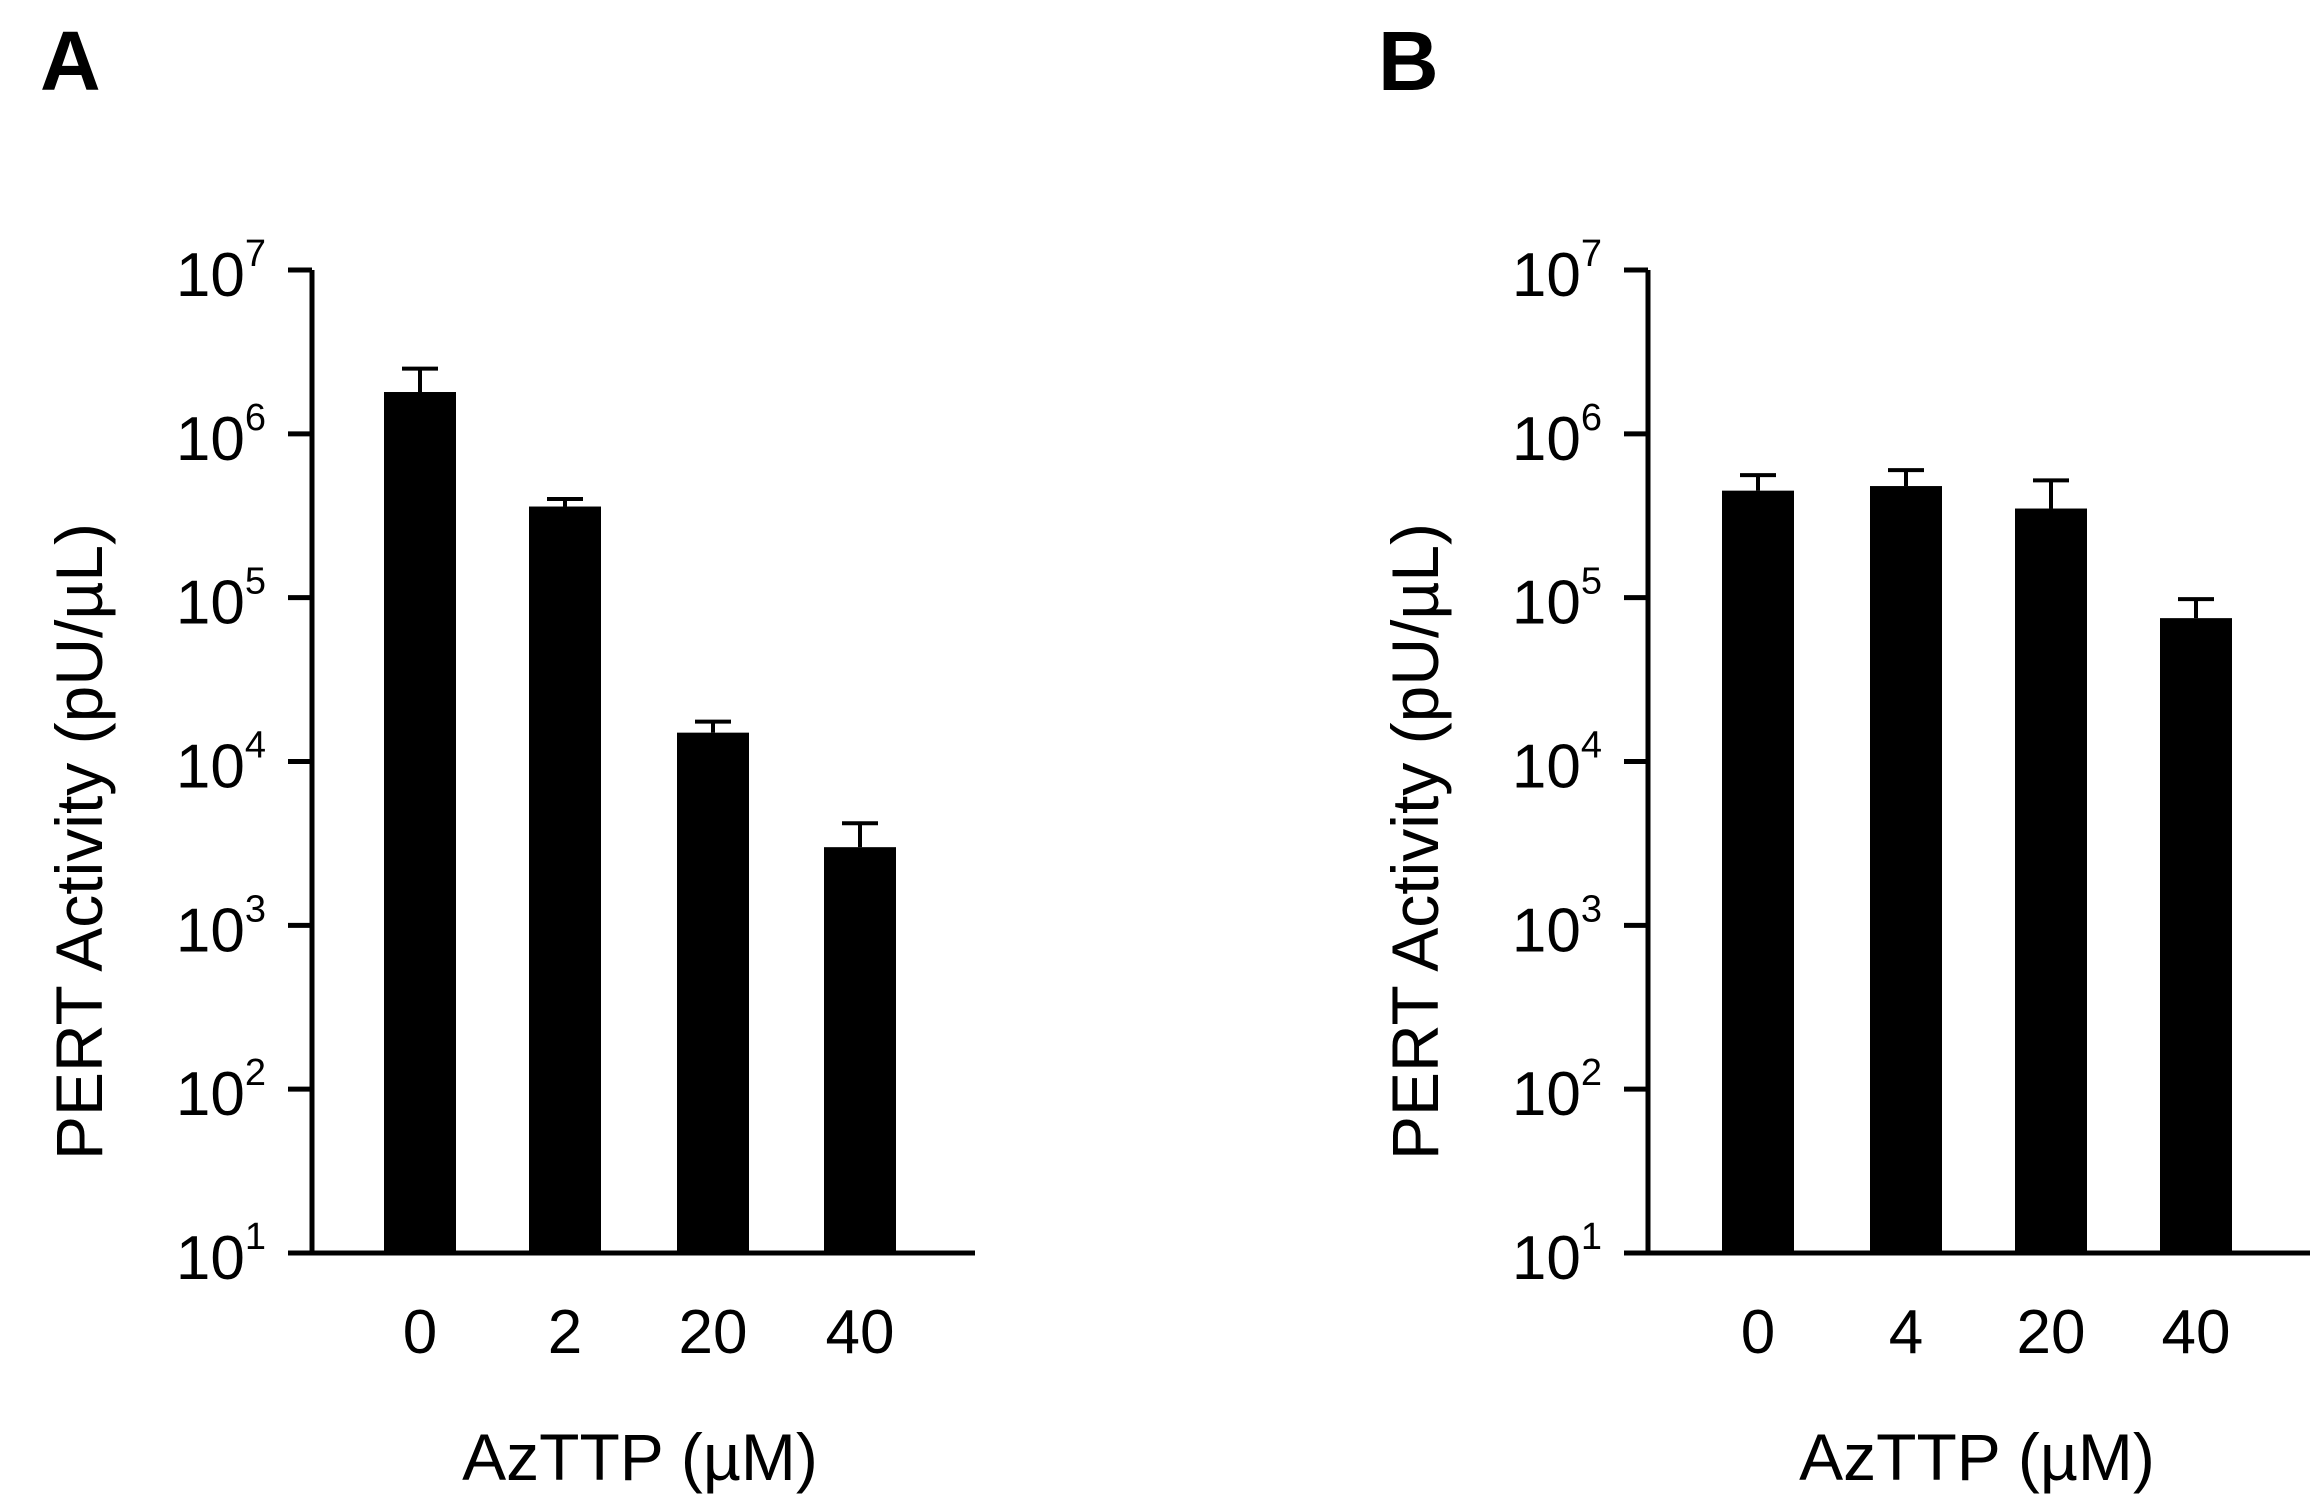 This screenshot has width=2324, height=1502. Describe the element at coordinates (1906, 1332) in the screenshot. I see `x-tick-label: 4` at that location.